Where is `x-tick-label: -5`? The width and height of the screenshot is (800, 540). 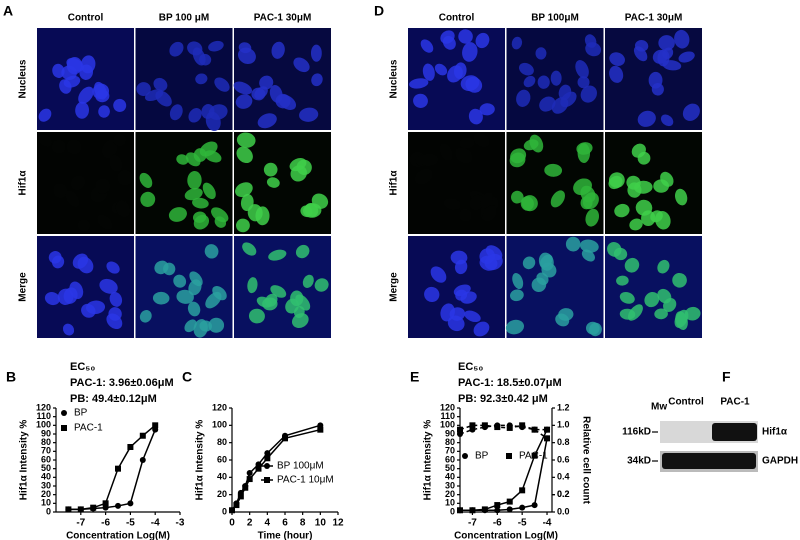
x-tick-label: -5 is located at coordinates (130, 523).